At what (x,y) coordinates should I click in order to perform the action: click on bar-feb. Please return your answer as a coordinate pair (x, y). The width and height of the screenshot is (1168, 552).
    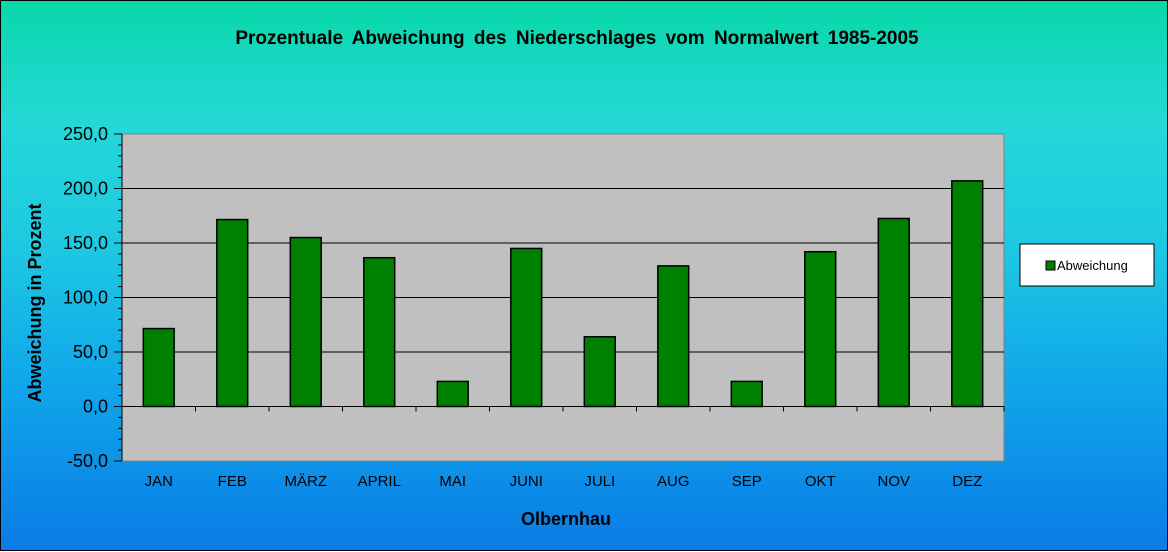
    Looking at the image, I should click on (232, 313).